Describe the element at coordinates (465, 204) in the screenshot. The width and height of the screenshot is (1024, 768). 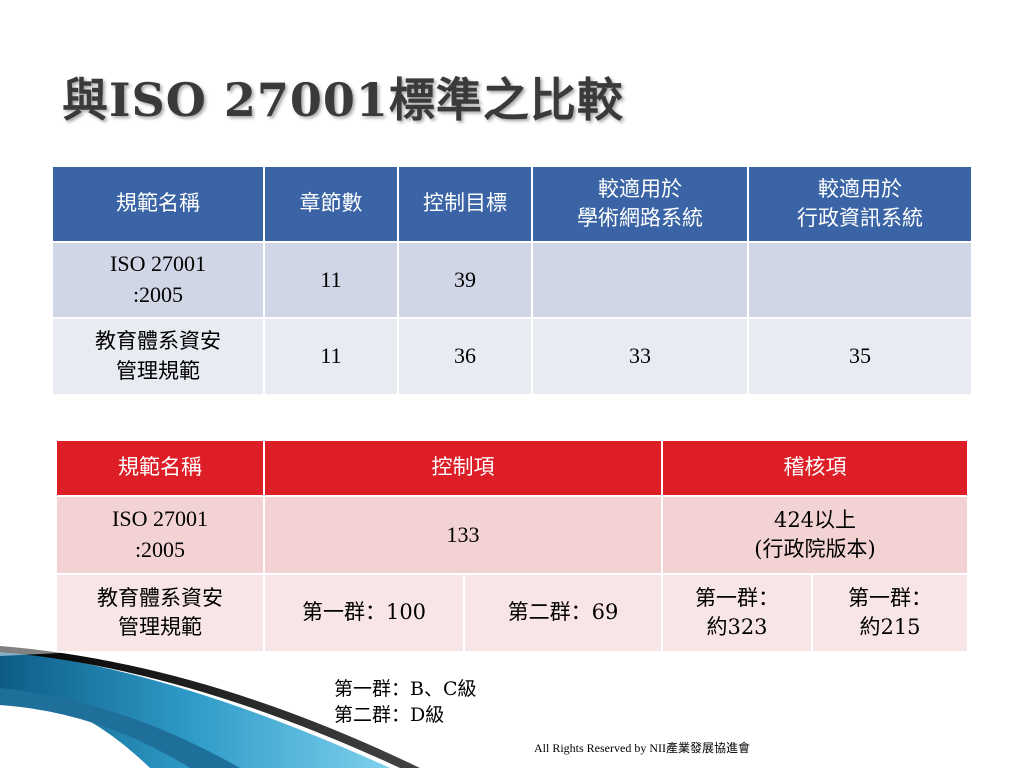
I see `header-cell: 控制目標` at that location.